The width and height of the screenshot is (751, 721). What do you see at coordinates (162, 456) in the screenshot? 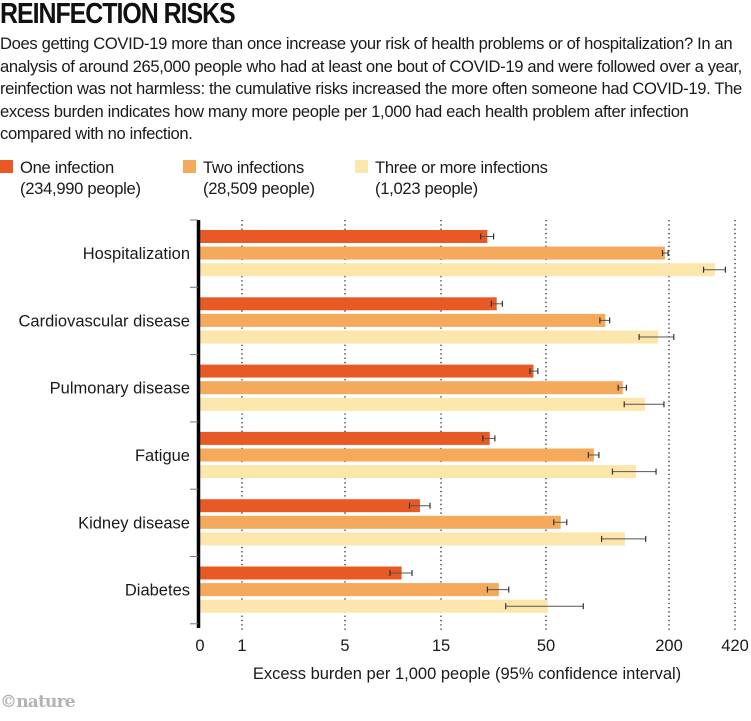
I see `category-label: Fatigue` at bounding box center [162, 456].